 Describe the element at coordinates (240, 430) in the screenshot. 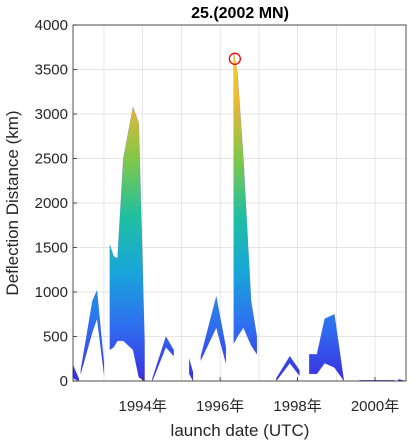

I see `x-axis-label: launch date (UTC)` at that location.